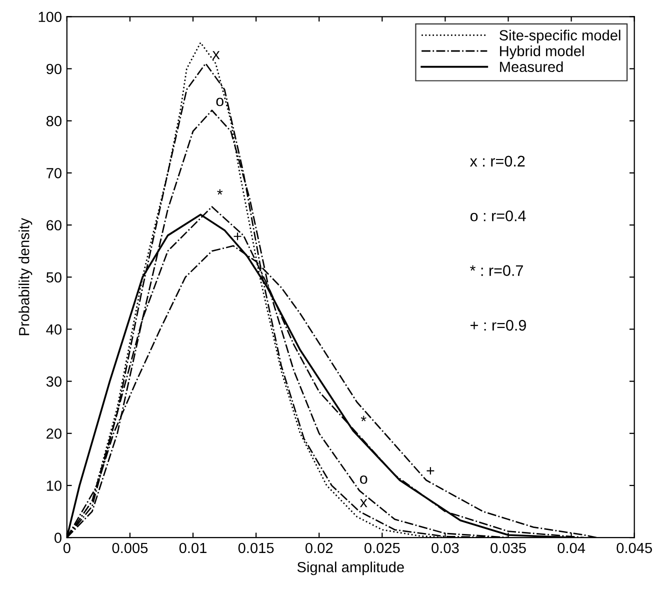 Image resolution: width=656 pixels, height=594 pixels. What do you see at coordinates (572, 548) in the screenshot?
I see `x-tick-label: 0.04` at bounding box center [572, 548].